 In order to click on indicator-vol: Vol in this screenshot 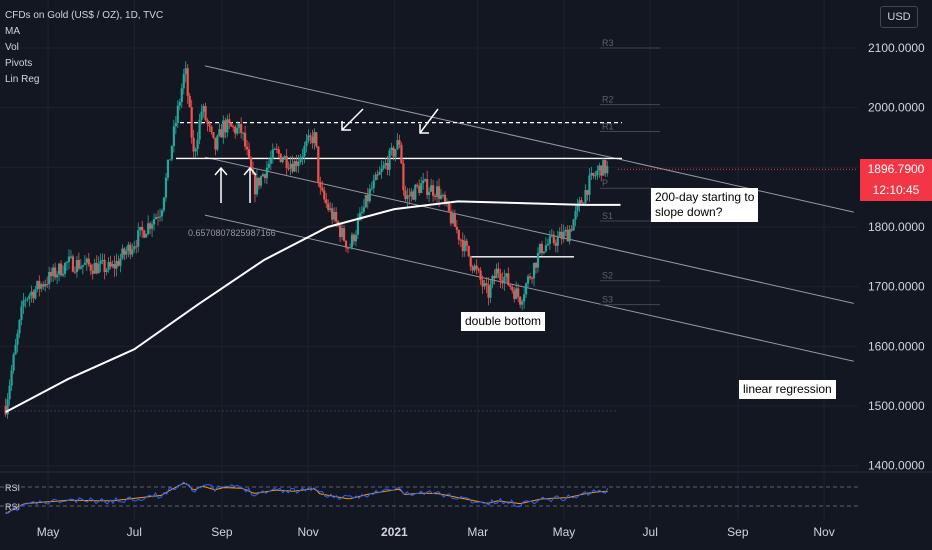, I will do `click(12, 47)`.